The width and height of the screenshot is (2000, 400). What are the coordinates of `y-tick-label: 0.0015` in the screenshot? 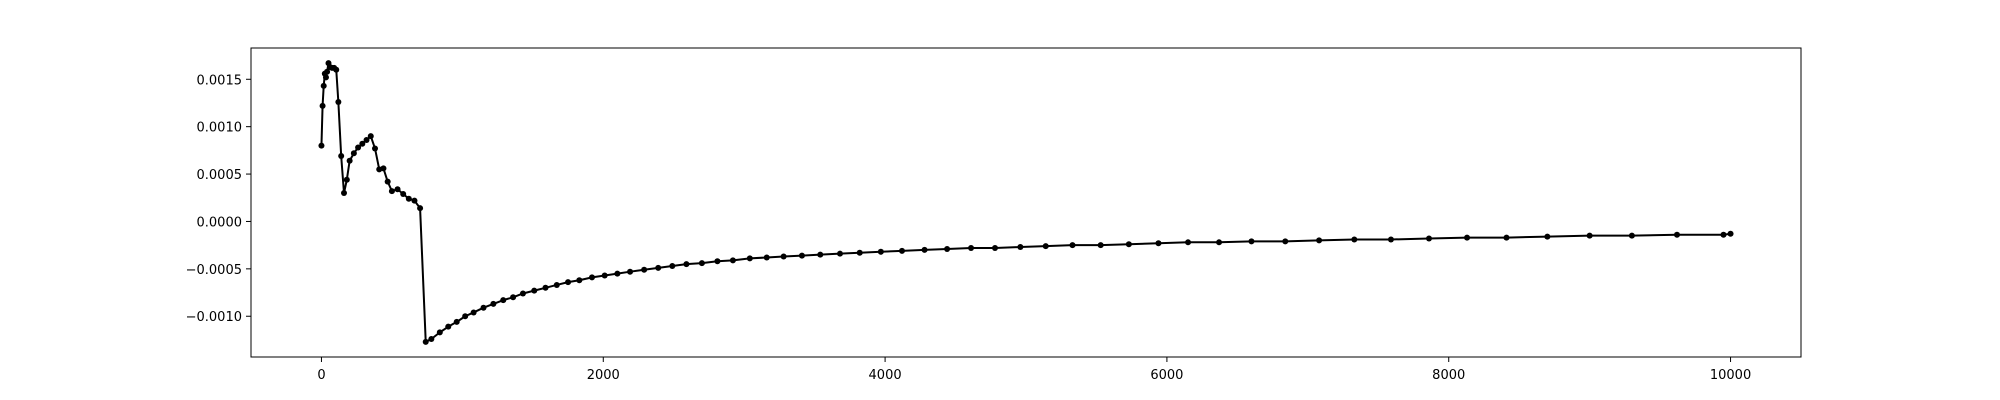 It's located at (220, 80).